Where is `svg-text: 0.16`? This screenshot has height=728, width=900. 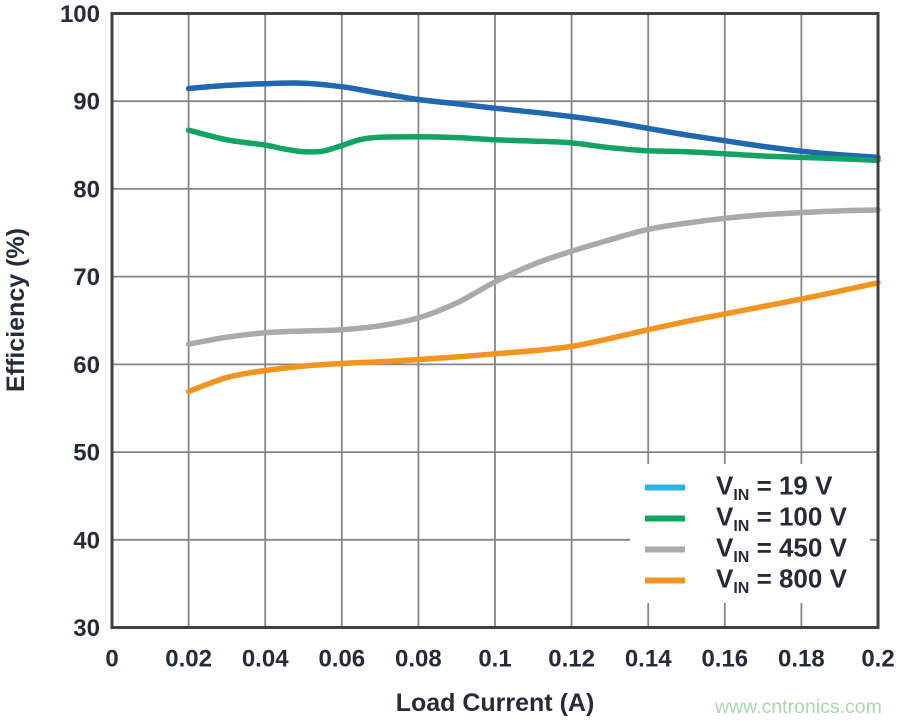 svg-text: 0.16 is located at coordinates (724, 659).